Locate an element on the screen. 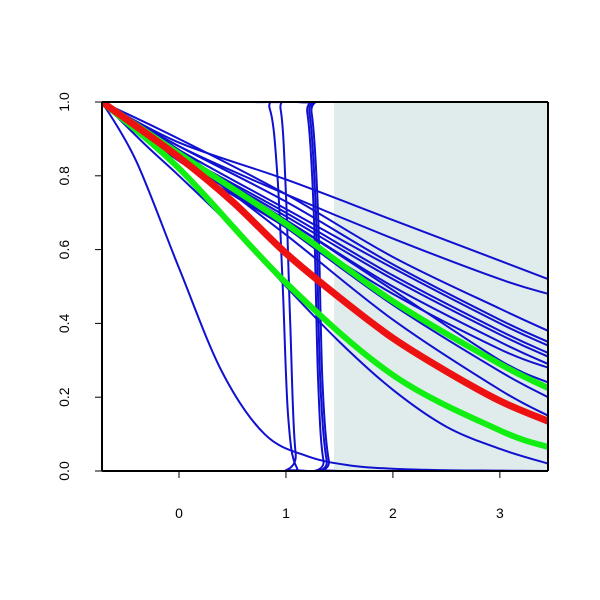 This screenshot has height=600, width=600. y-tick-label: 0.8 is located at coordinates (64, 176).